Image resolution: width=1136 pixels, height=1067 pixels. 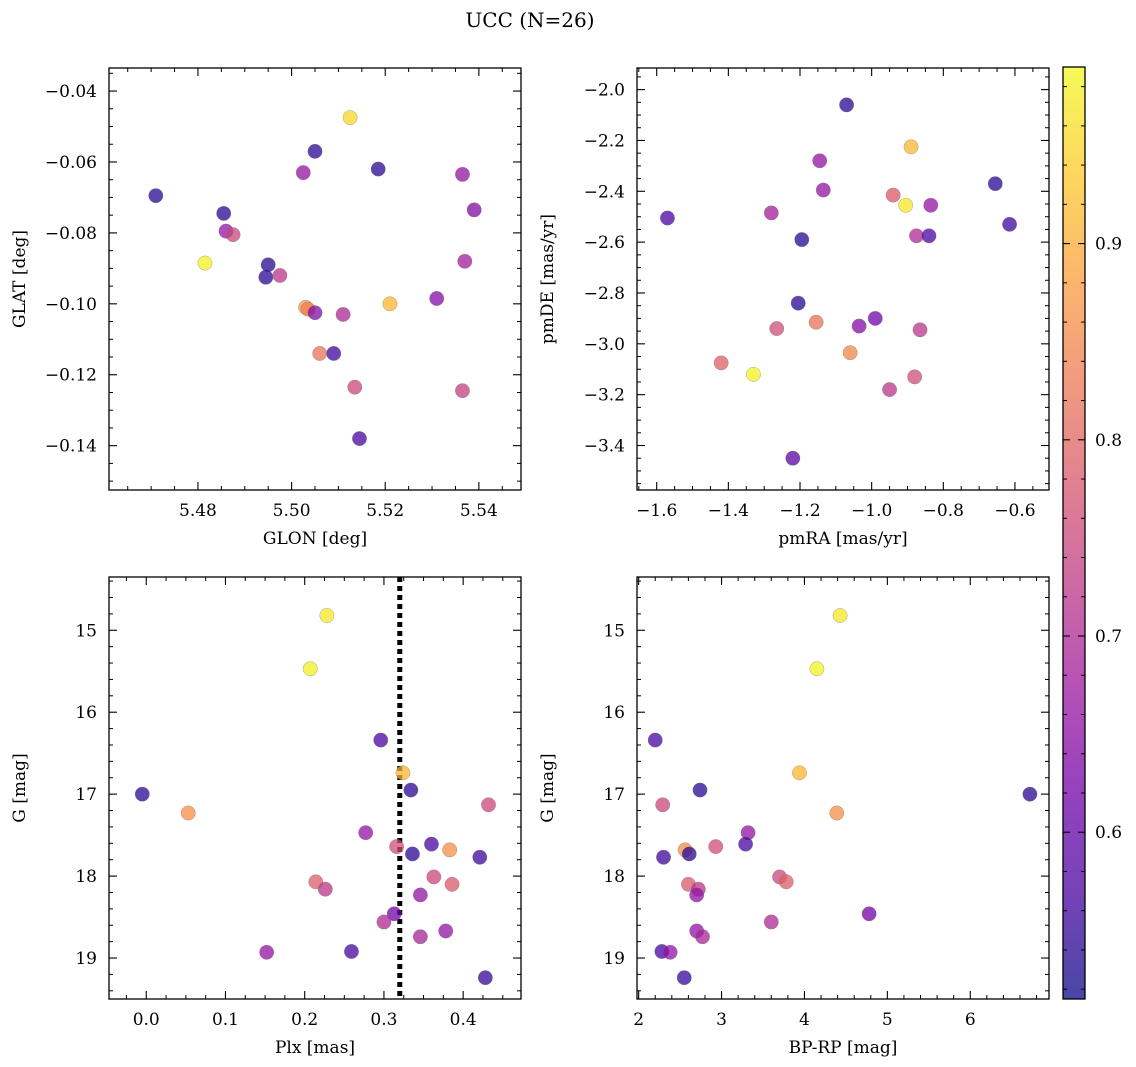 I want to click on x-tick-label: 0.0, so click(x=146, y=1020).